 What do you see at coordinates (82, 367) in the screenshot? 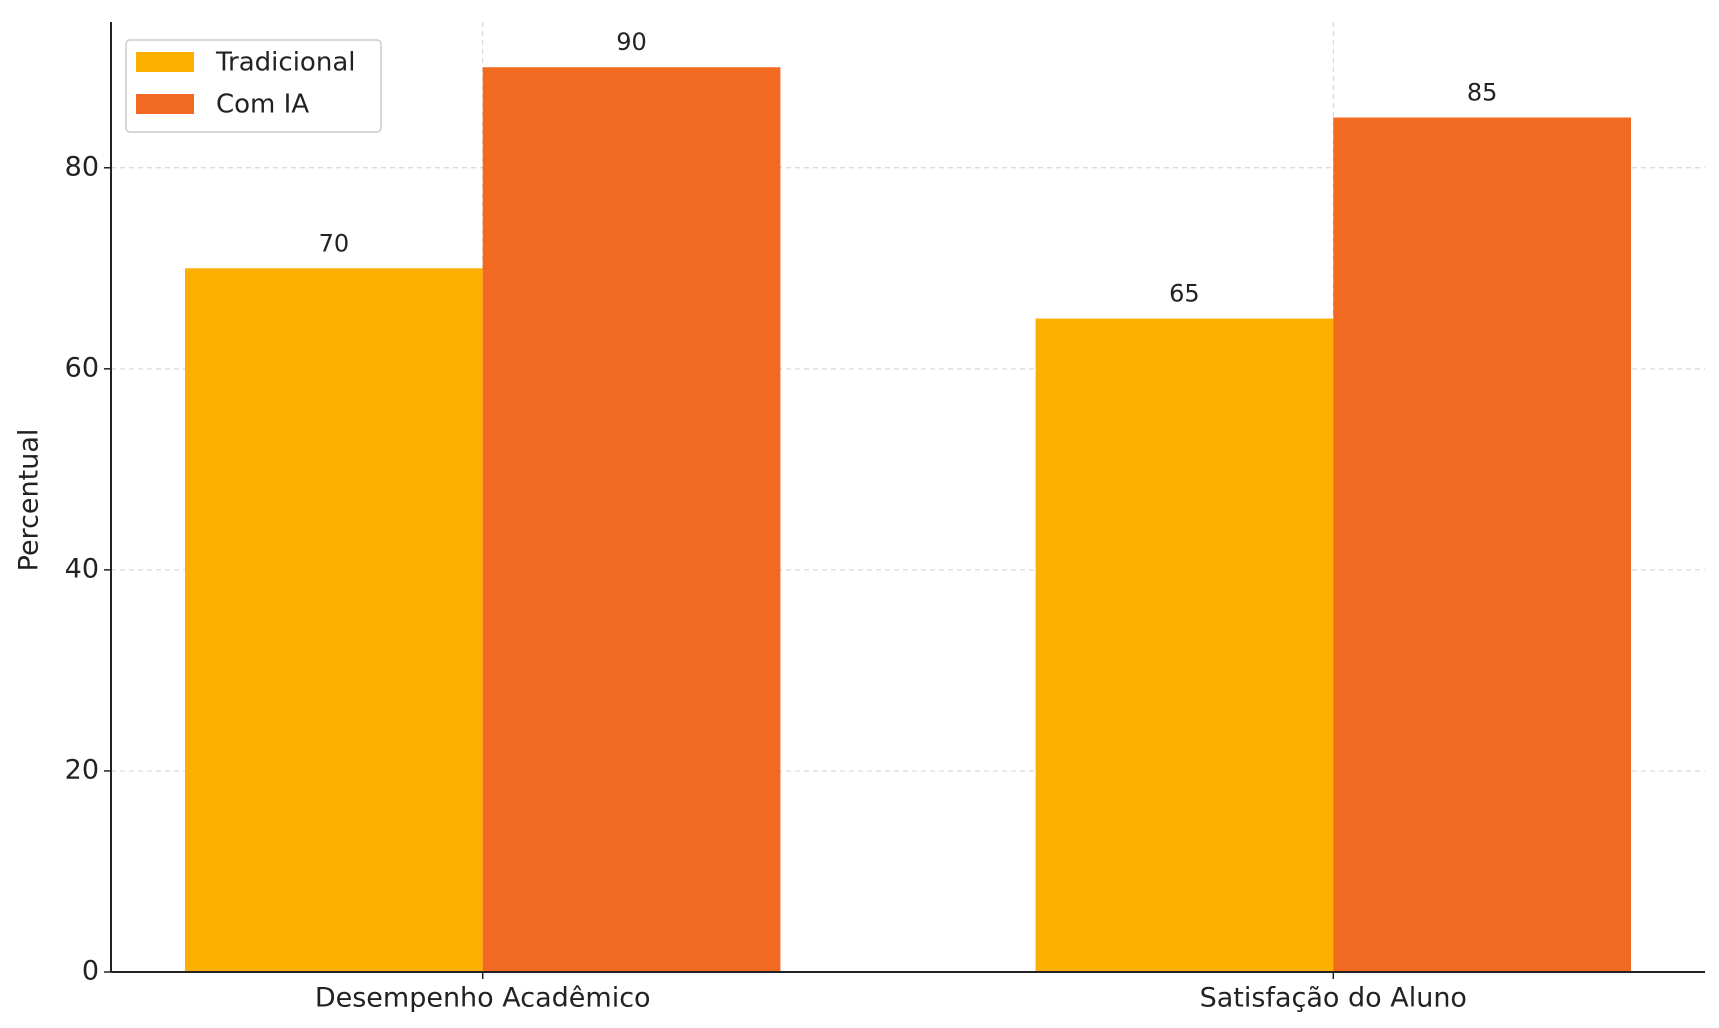
I see `y-tick-label: 60` at bounding box center [82, 367].